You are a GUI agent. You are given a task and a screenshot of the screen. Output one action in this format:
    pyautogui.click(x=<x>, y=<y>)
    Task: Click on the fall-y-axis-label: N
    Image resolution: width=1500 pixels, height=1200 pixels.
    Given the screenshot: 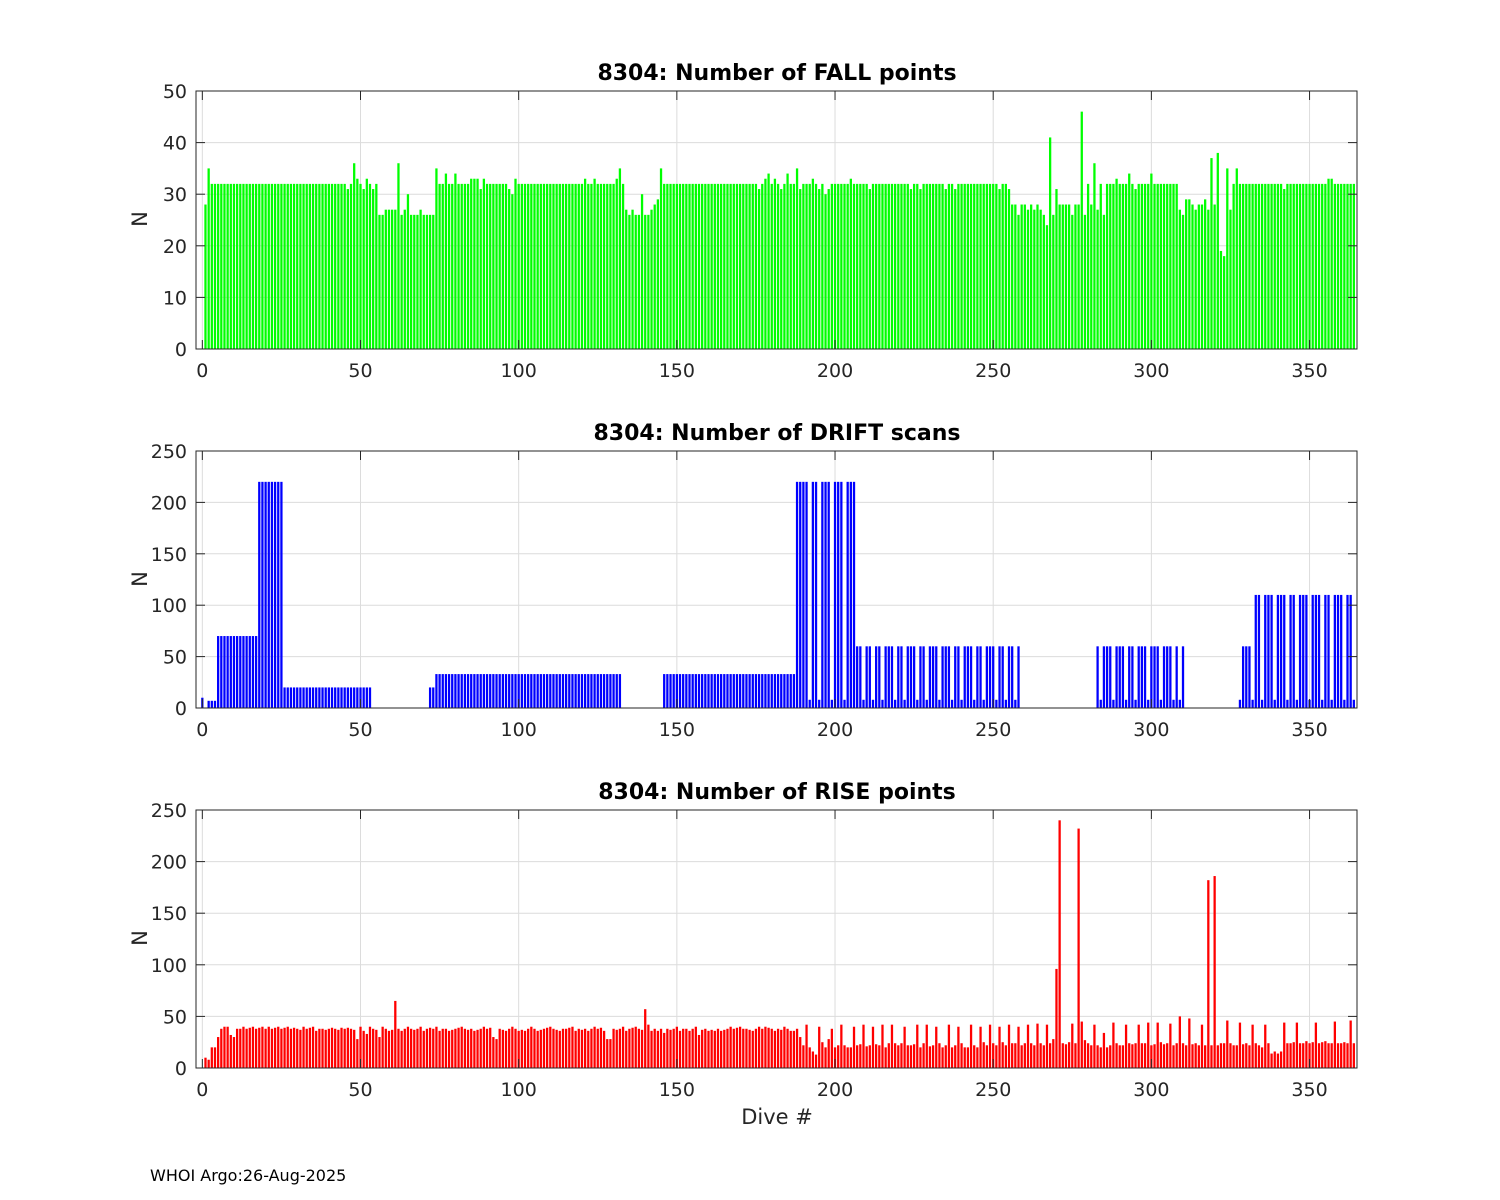 What is the action you would take?
    pyautogui.click(x=140, y=219)
    